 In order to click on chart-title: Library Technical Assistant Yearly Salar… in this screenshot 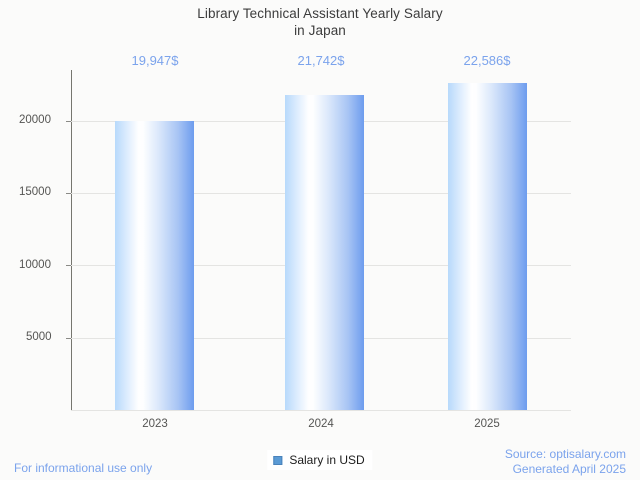, I will do `click(320, 22)`.